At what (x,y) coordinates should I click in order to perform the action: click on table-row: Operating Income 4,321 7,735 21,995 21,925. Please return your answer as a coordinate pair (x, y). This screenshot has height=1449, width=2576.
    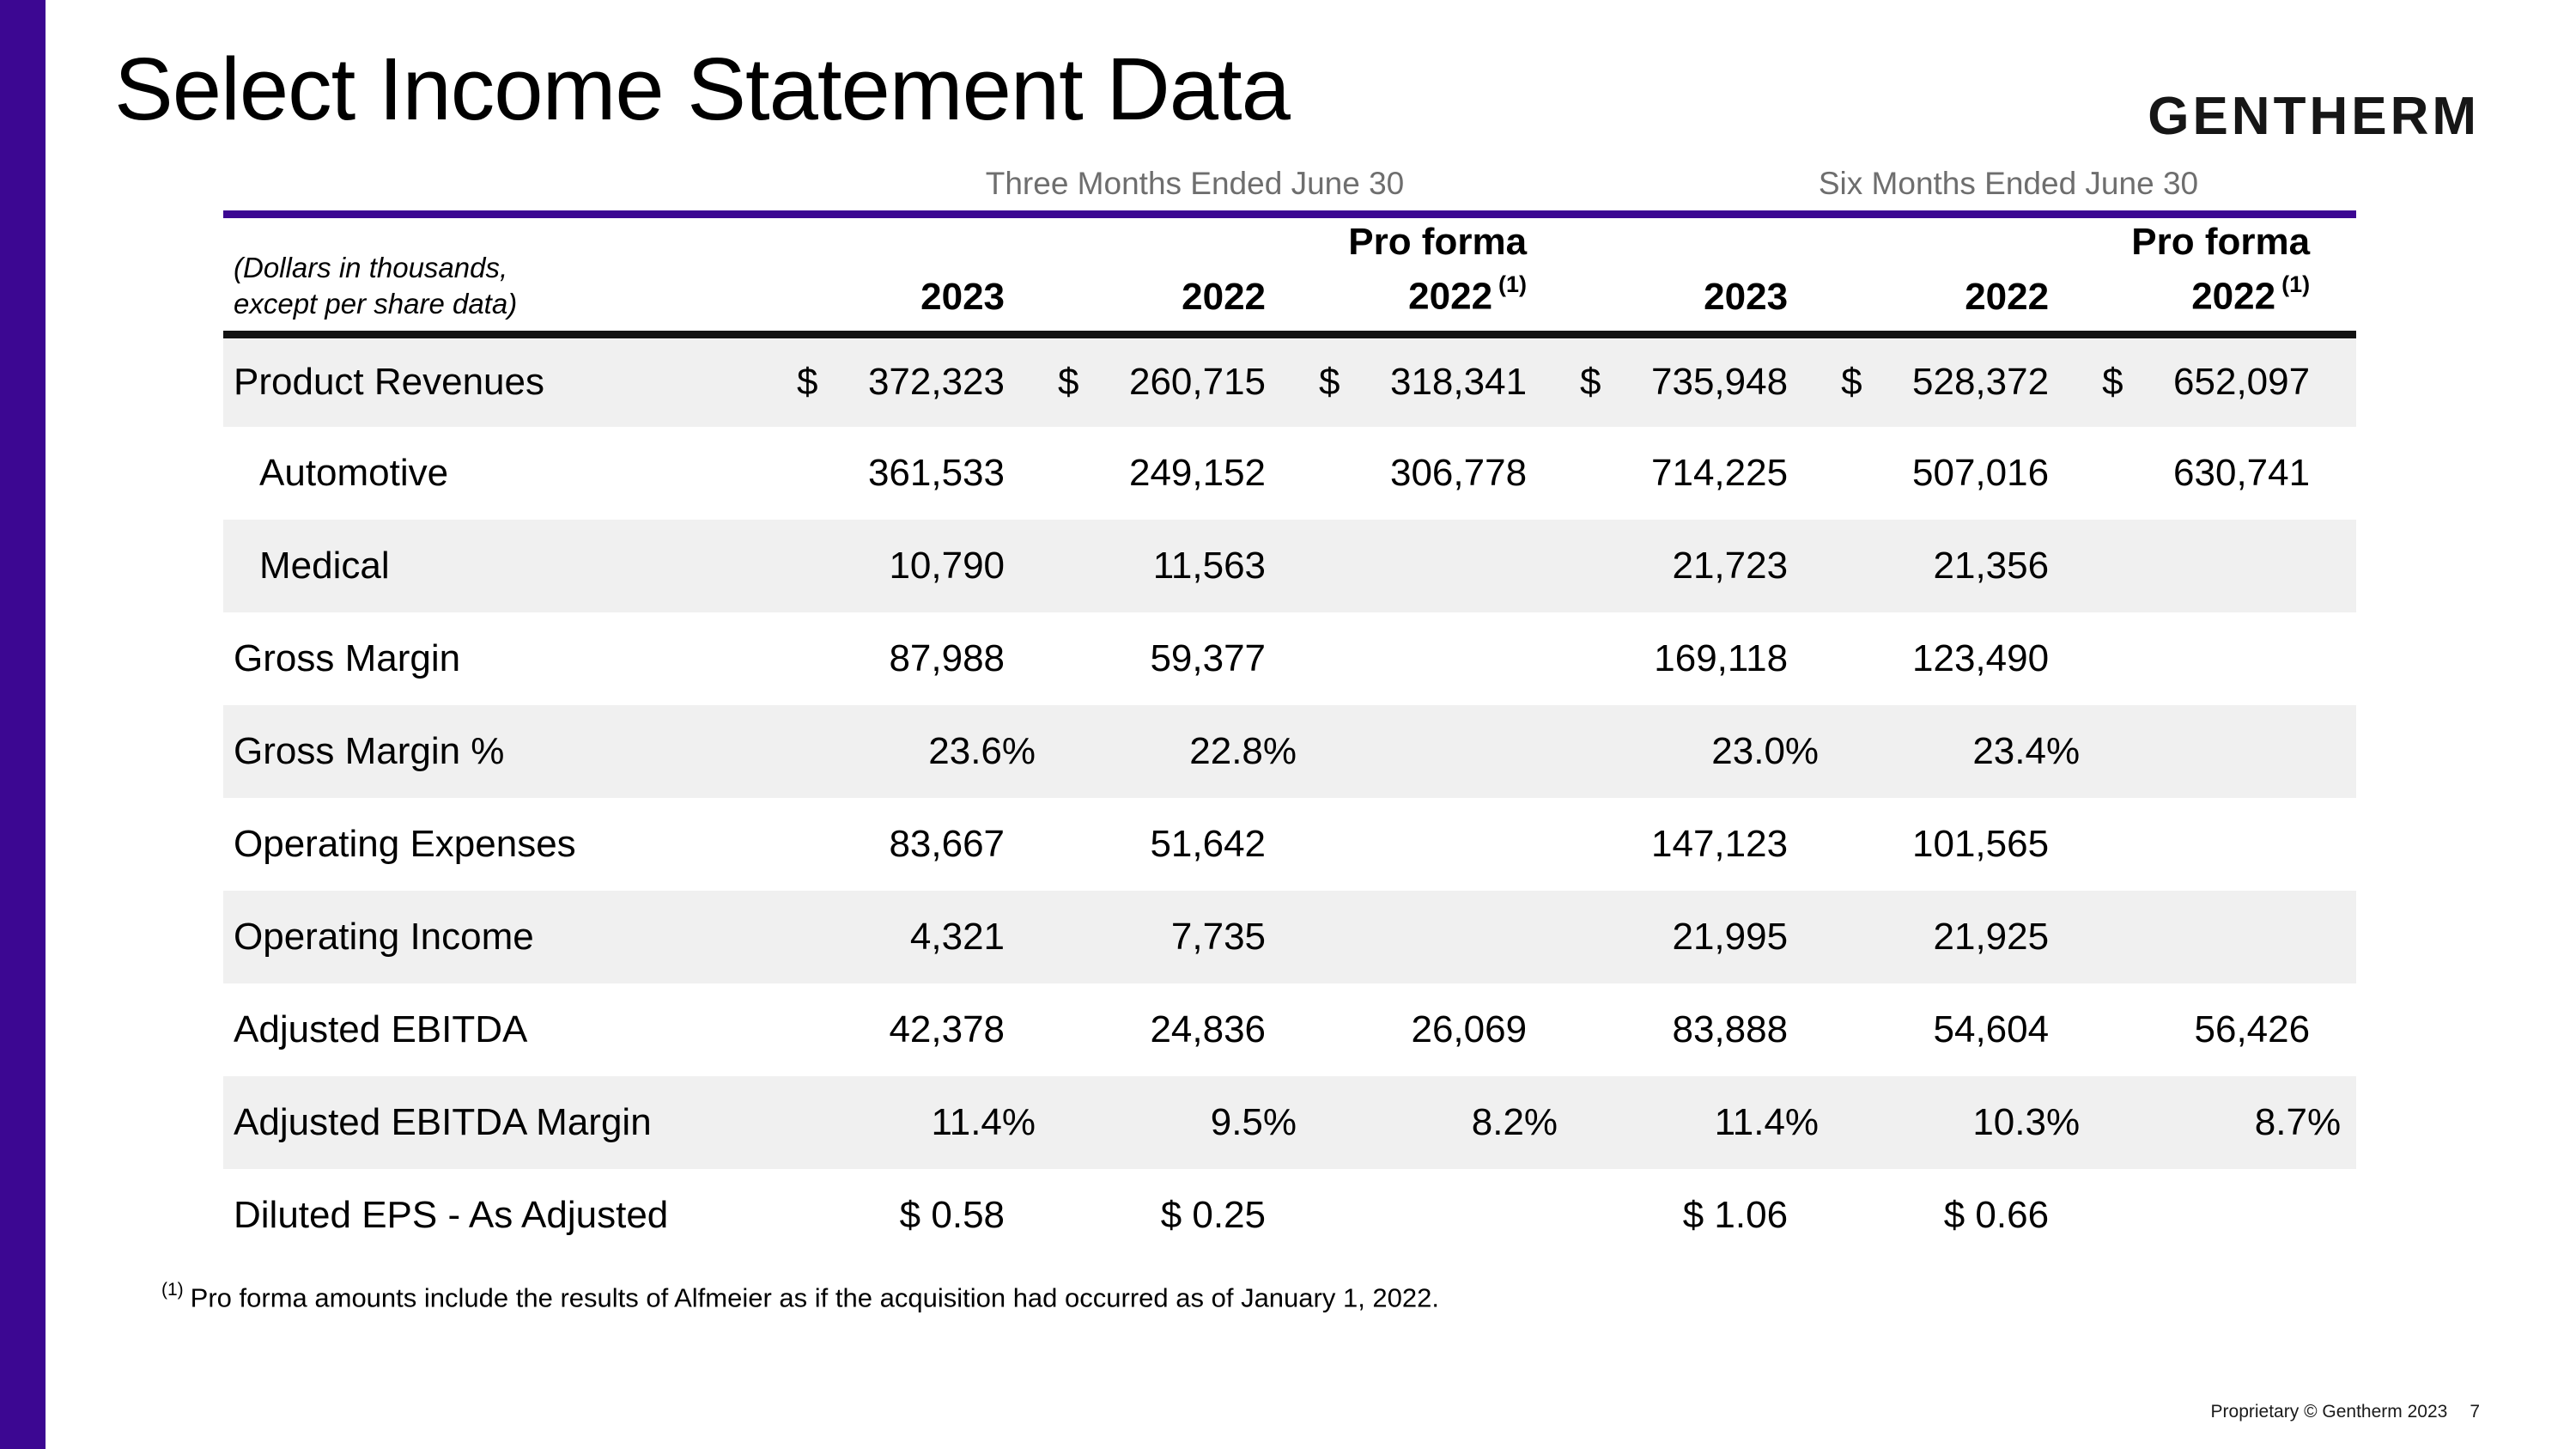
    Looking at the image, I should click on (1290, 938).